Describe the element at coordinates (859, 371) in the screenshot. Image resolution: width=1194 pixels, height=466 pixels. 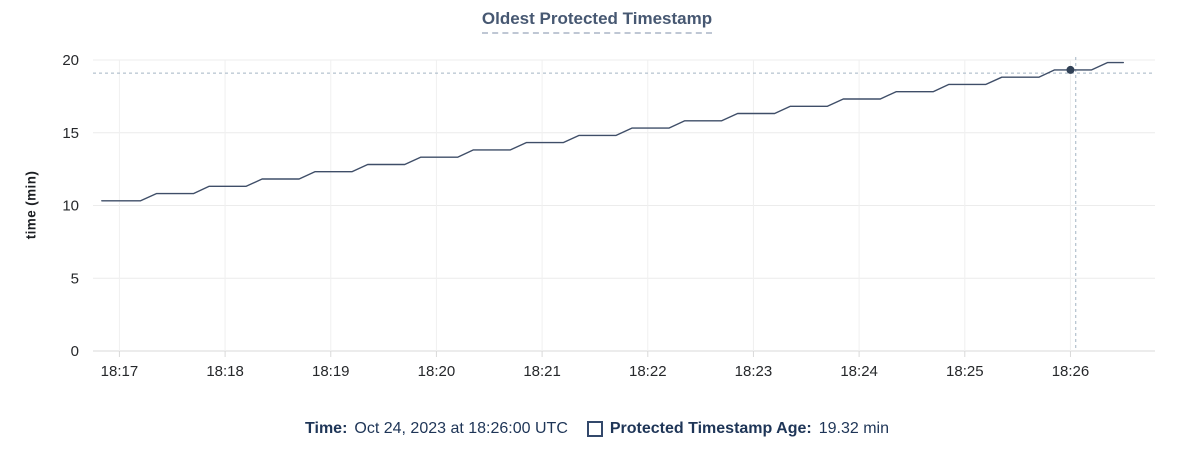
I see `x-tick-label: 18:24` at that location.